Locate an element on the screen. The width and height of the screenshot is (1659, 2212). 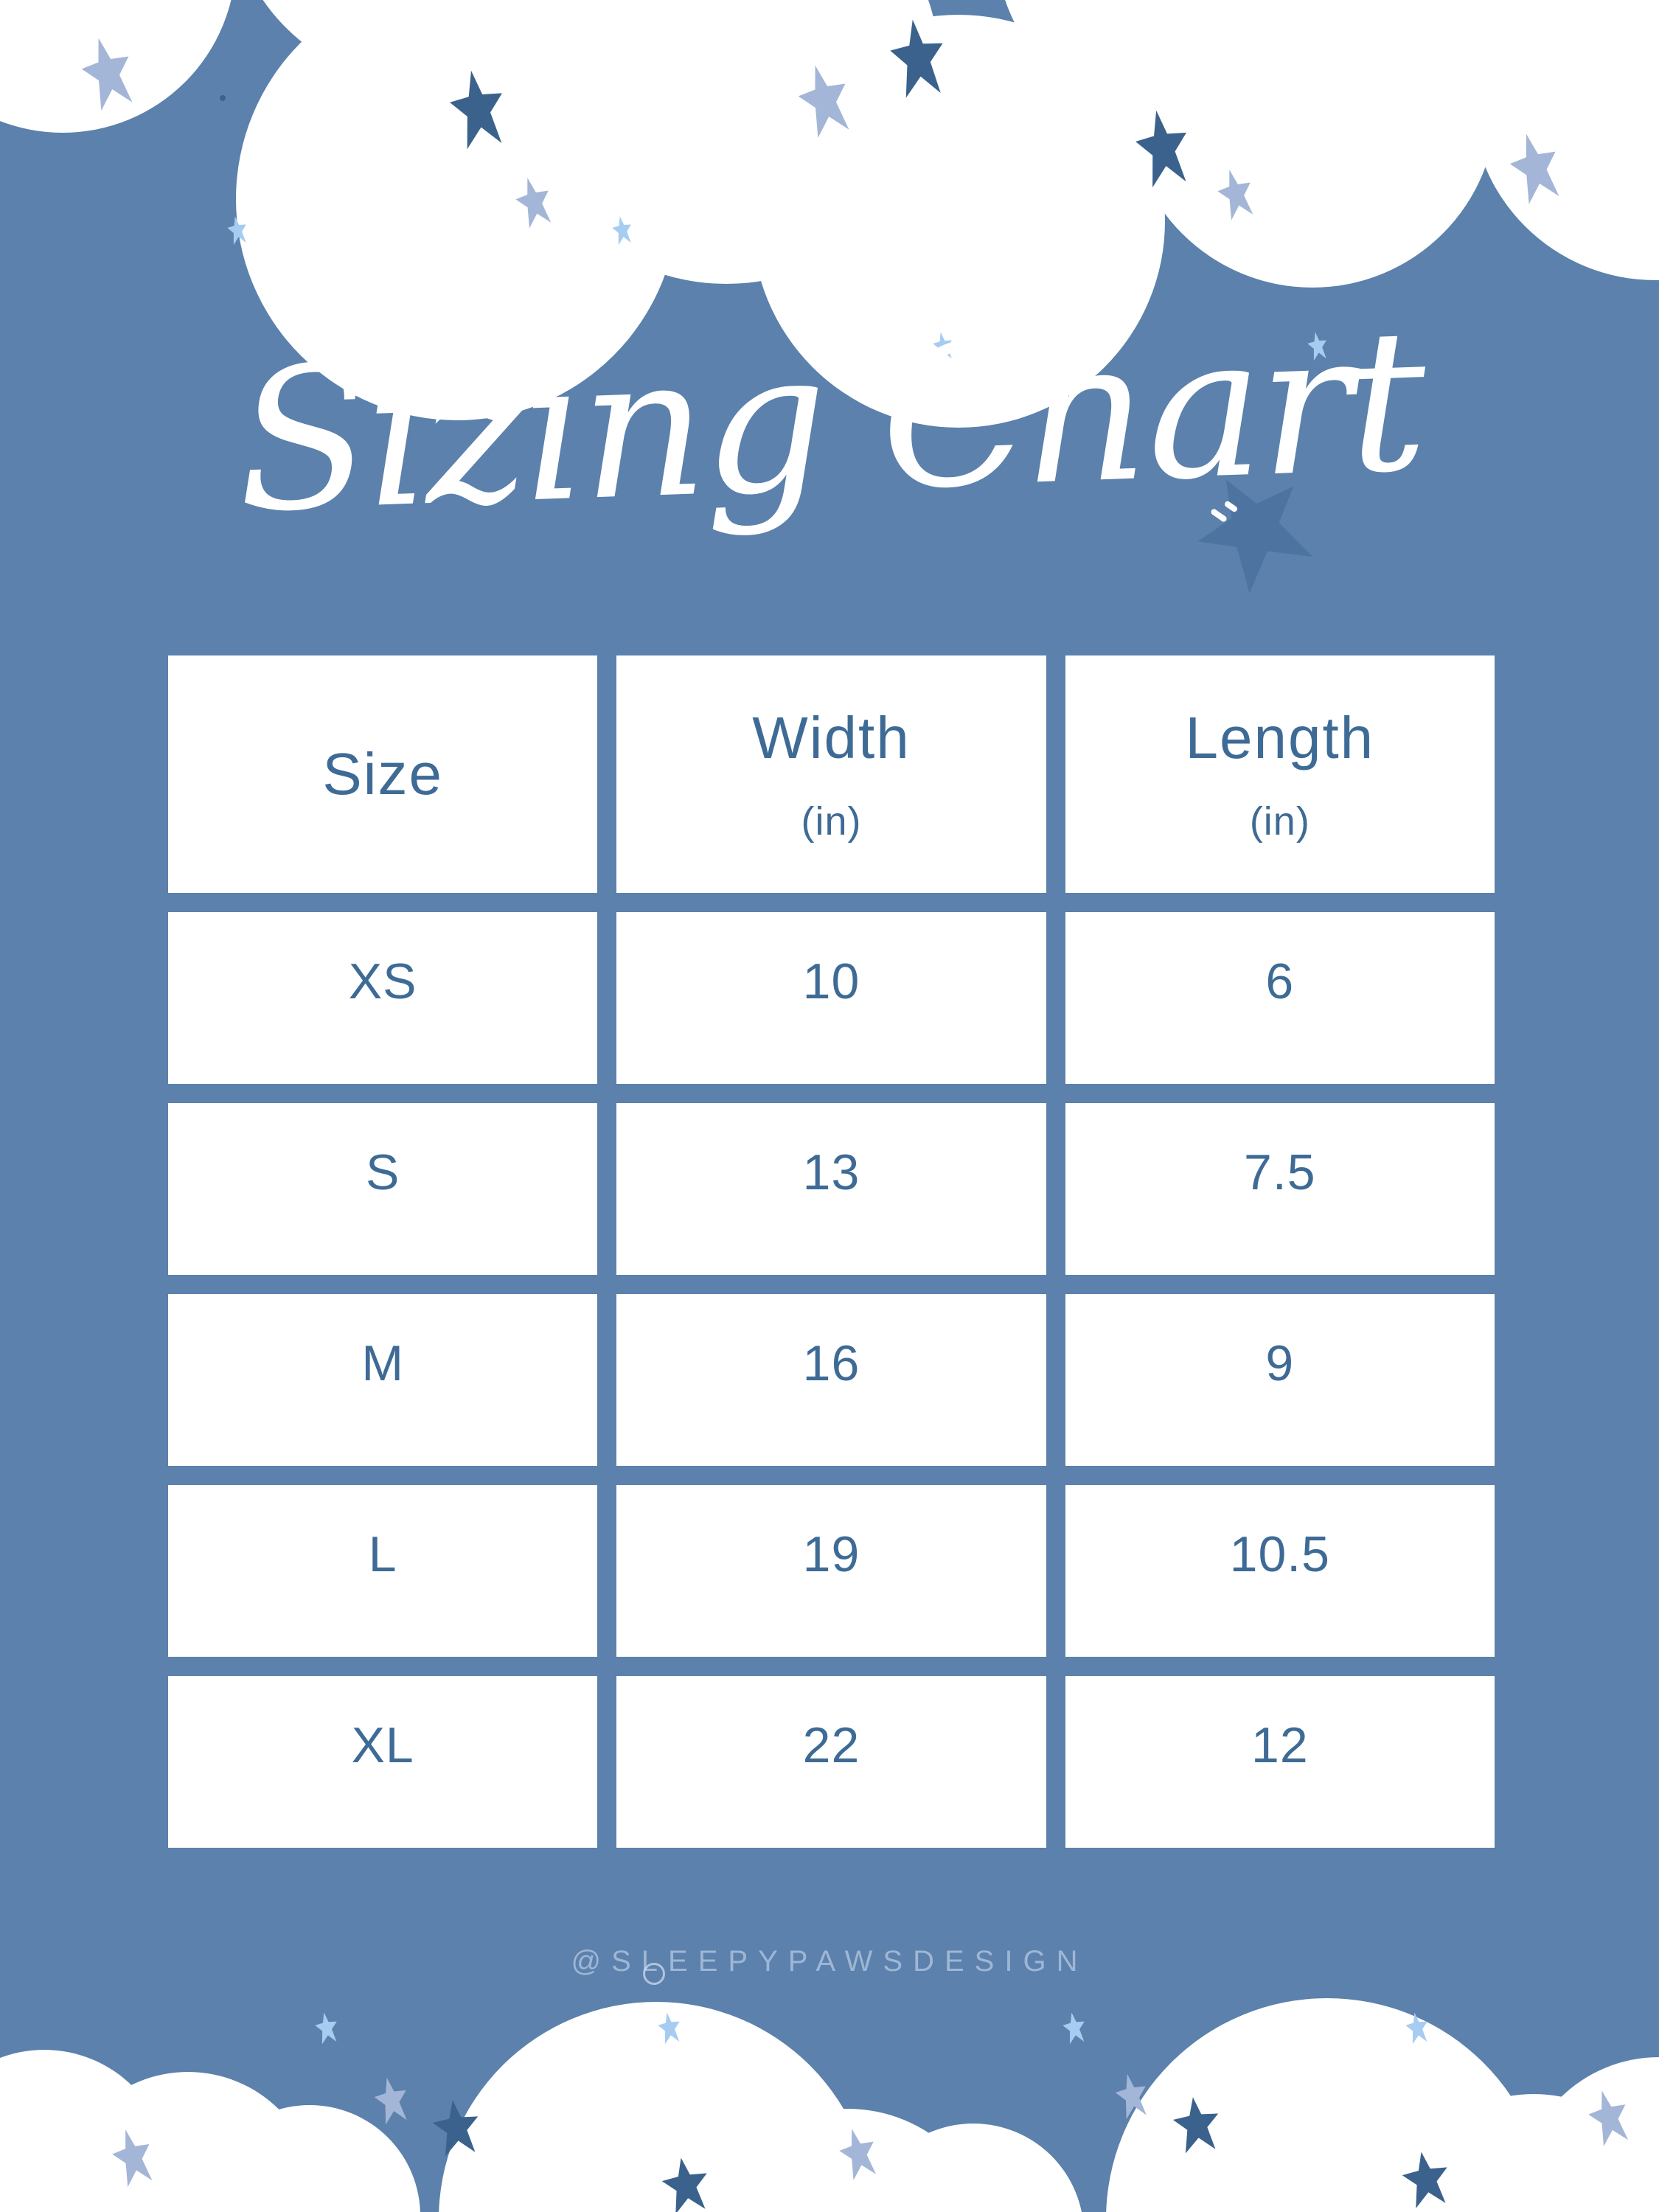
width-cell: 22 is located at coordinates (831, 1762).